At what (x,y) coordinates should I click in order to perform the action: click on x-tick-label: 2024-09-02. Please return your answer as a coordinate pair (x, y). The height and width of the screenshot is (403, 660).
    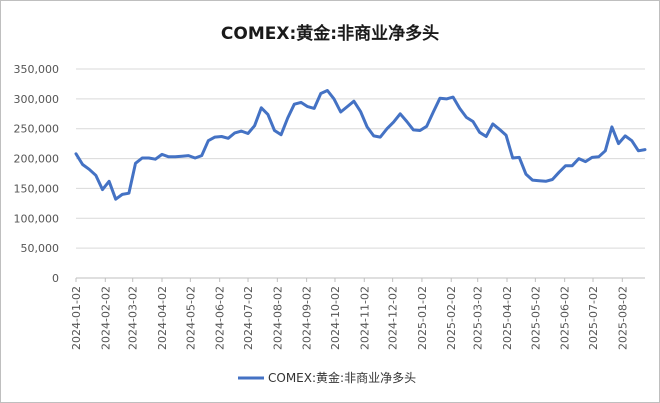
    Looking at the image, I should click on (307, 318).